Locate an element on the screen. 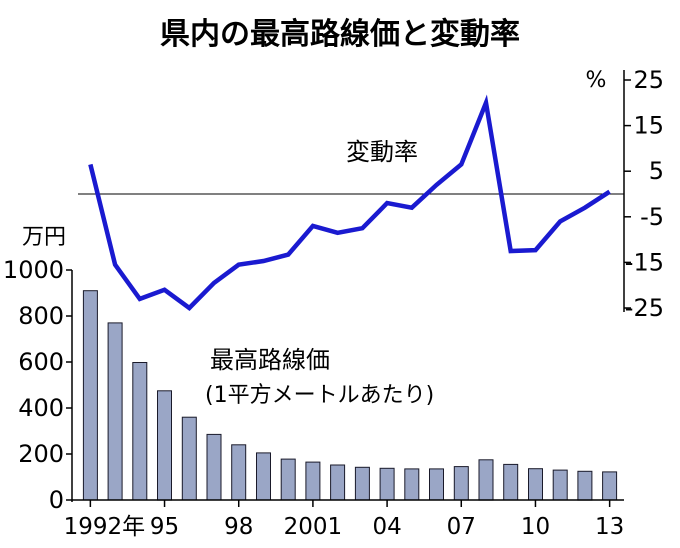  x-axis-tick-label: 95 is located at coordinates (164, 527).